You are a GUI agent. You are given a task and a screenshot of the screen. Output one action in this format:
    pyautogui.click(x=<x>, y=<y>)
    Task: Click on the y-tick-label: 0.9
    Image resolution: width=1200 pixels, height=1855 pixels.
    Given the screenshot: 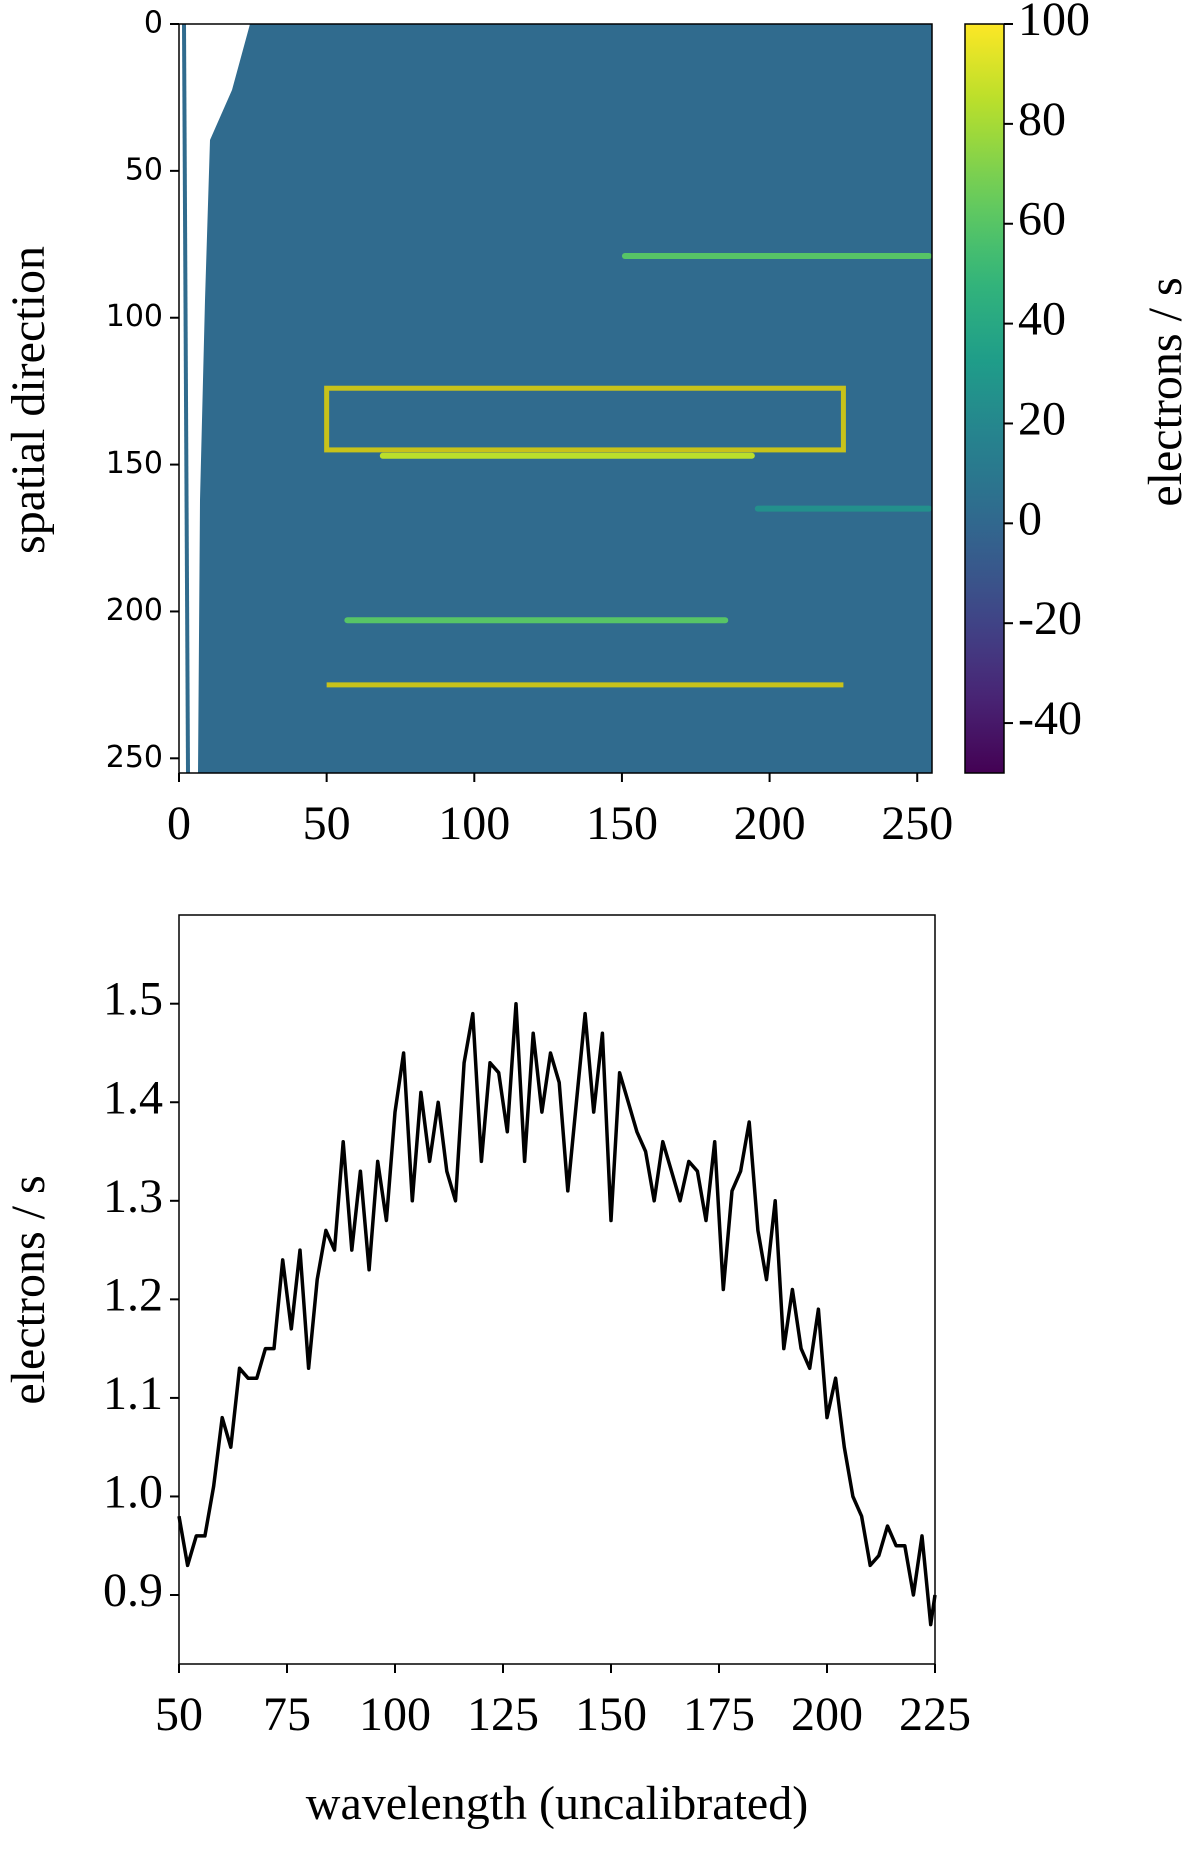 What is the action you would take?
    pyautogui.click(x=133, y=1590)
    